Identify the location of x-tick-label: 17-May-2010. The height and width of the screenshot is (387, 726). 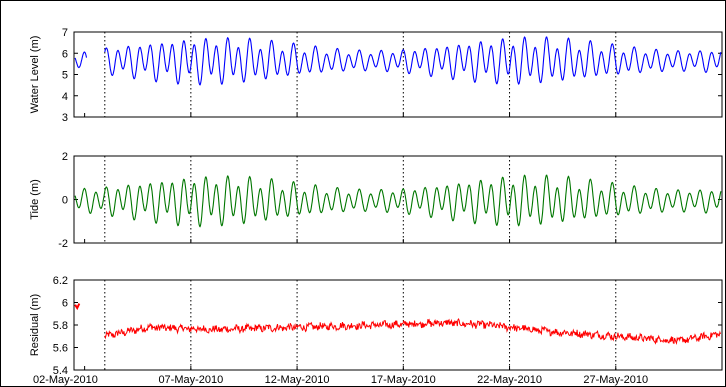
(403, 380).